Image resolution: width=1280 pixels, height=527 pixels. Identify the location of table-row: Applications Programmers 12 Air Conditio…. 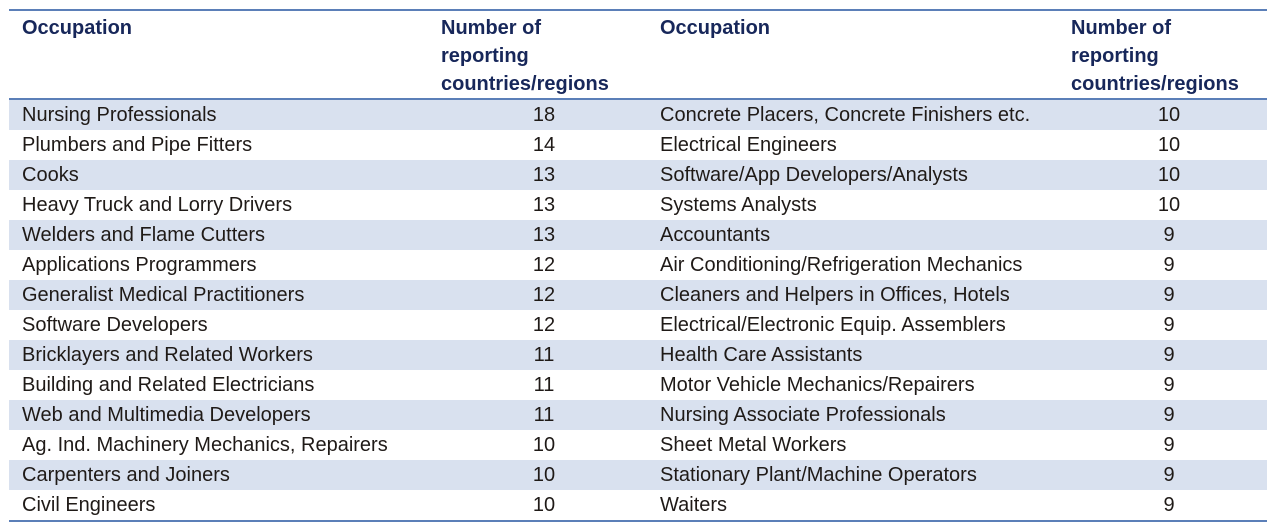
(638, 265).